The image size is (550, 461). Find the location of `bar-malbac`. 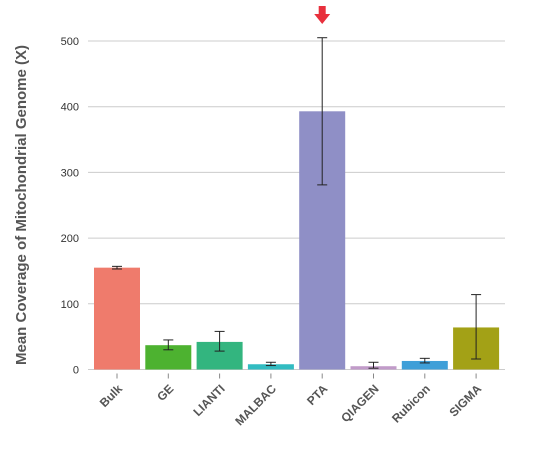

bar-malbac is located at coordinates (270, 367).